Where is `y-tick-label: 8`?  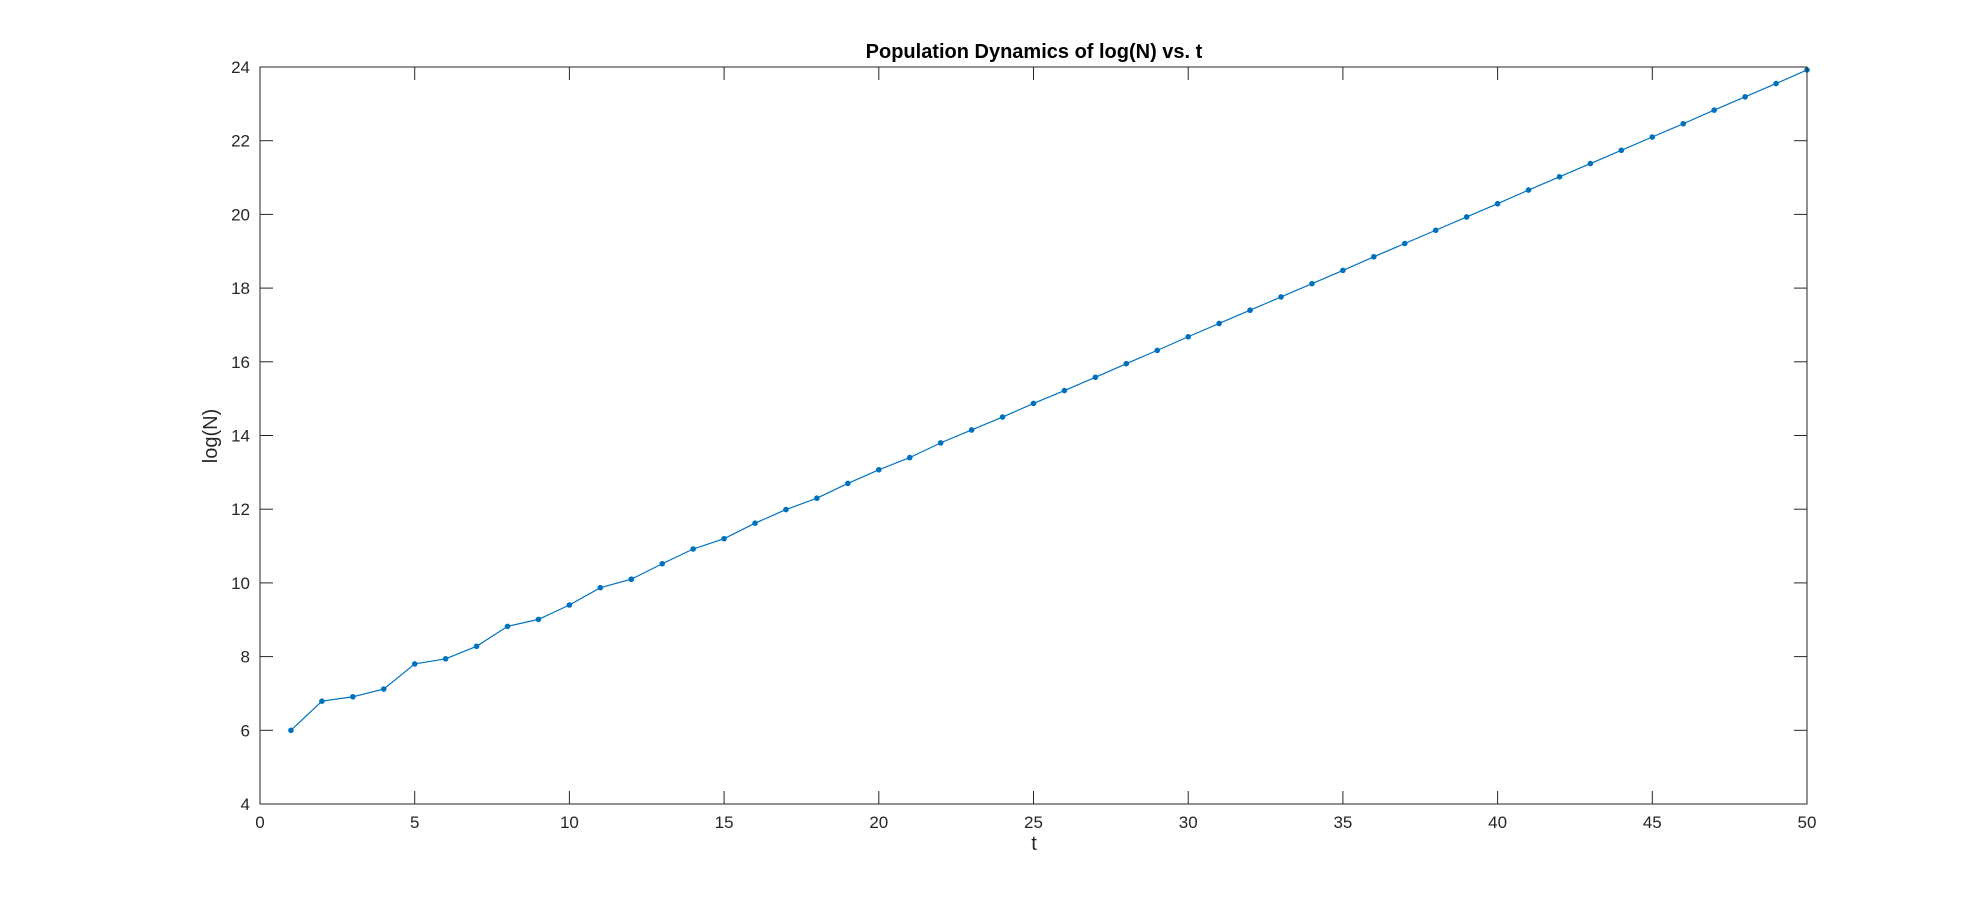 y-tick-label: 8 is located at coordinates (245, 657).